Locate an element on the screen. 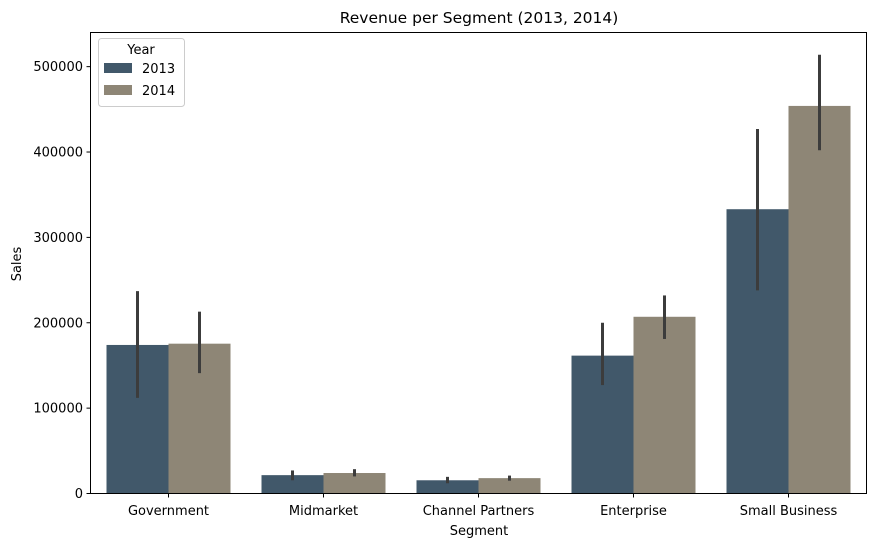 This screenshot has width=876, height=547. y-tick-label: 300000 is located at coordinates (58, 238).